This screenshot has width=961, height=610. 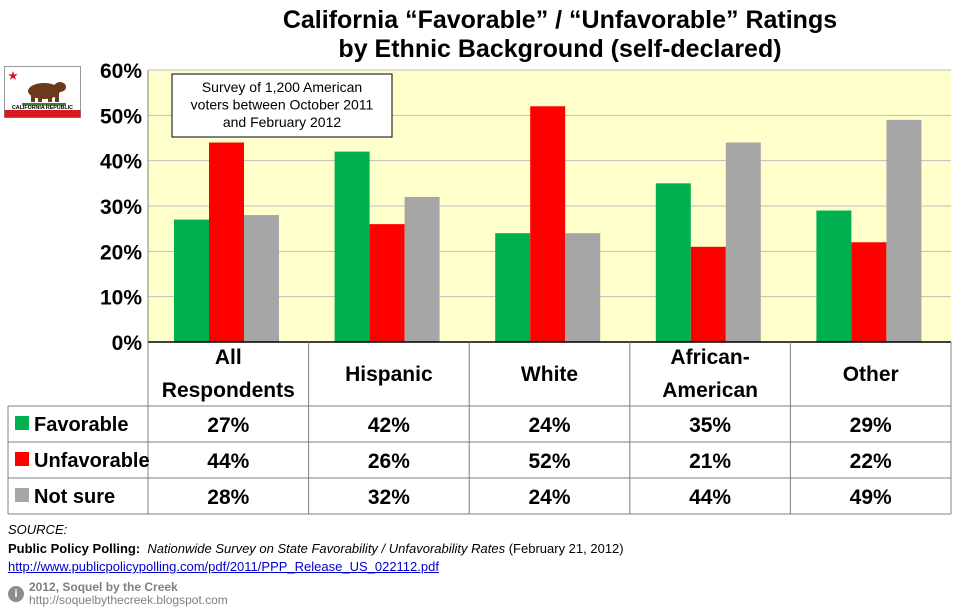 I want to click on table-value: 52%, so click(x=549, y=461).